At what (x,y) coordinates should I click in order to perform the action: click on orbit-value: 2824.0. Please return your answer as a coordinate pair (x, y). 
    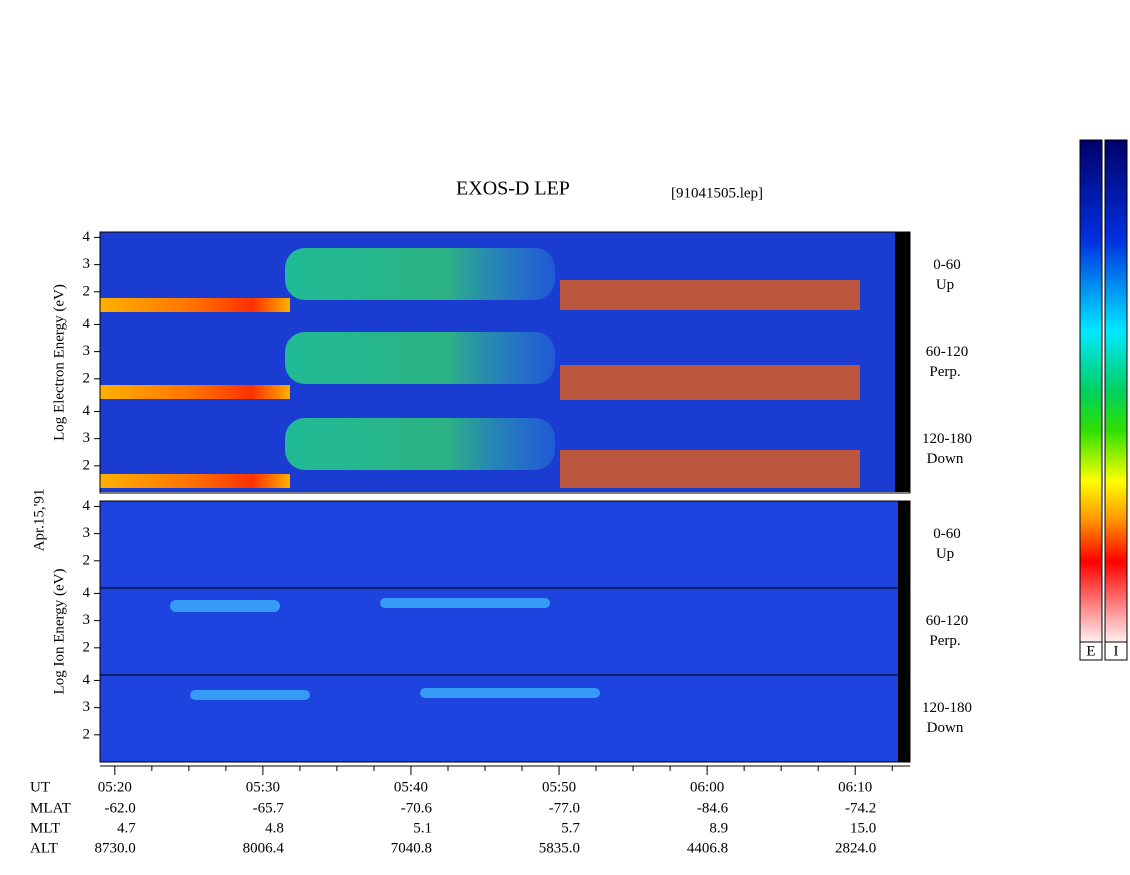
    Looking at the image, I should click on (855, 848).